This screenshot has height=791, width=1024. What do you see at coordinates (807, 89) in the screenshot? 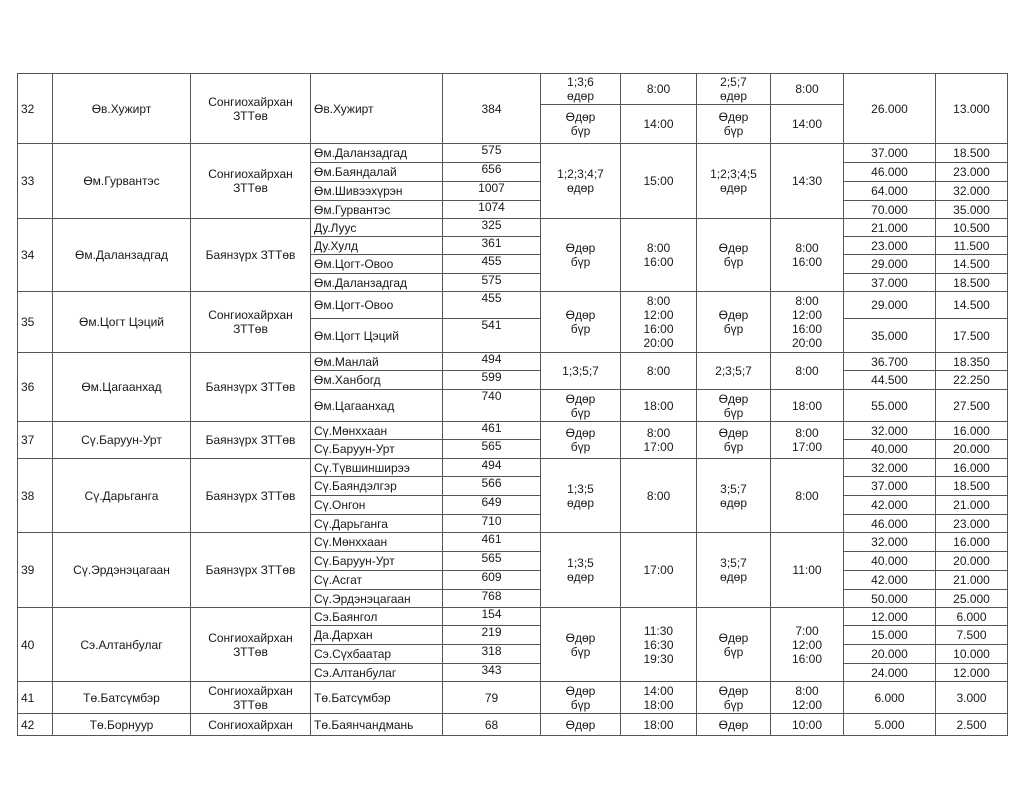
I see `return-time: 8:00` at bounding box center [807, 89].